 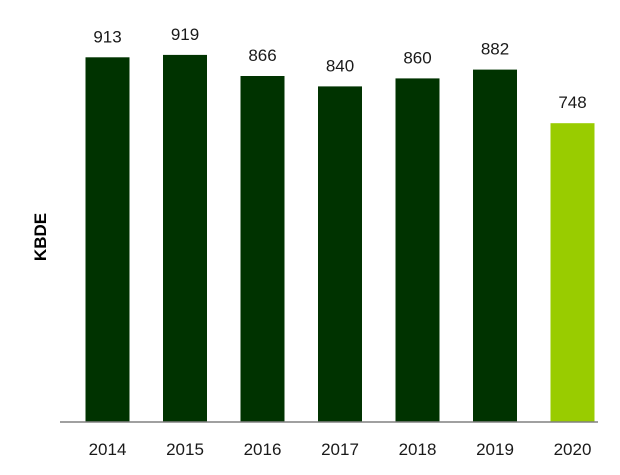 I want to click on x-tick-label-2019: 2019, so click(x=495, y=449).